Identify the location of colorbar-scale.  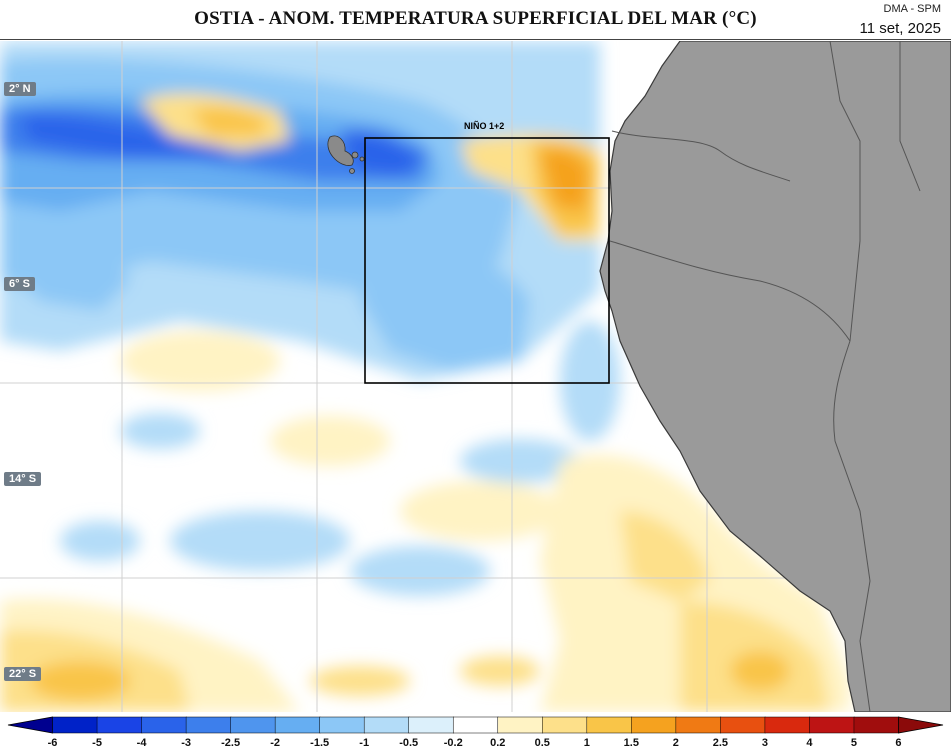
(475, 725).